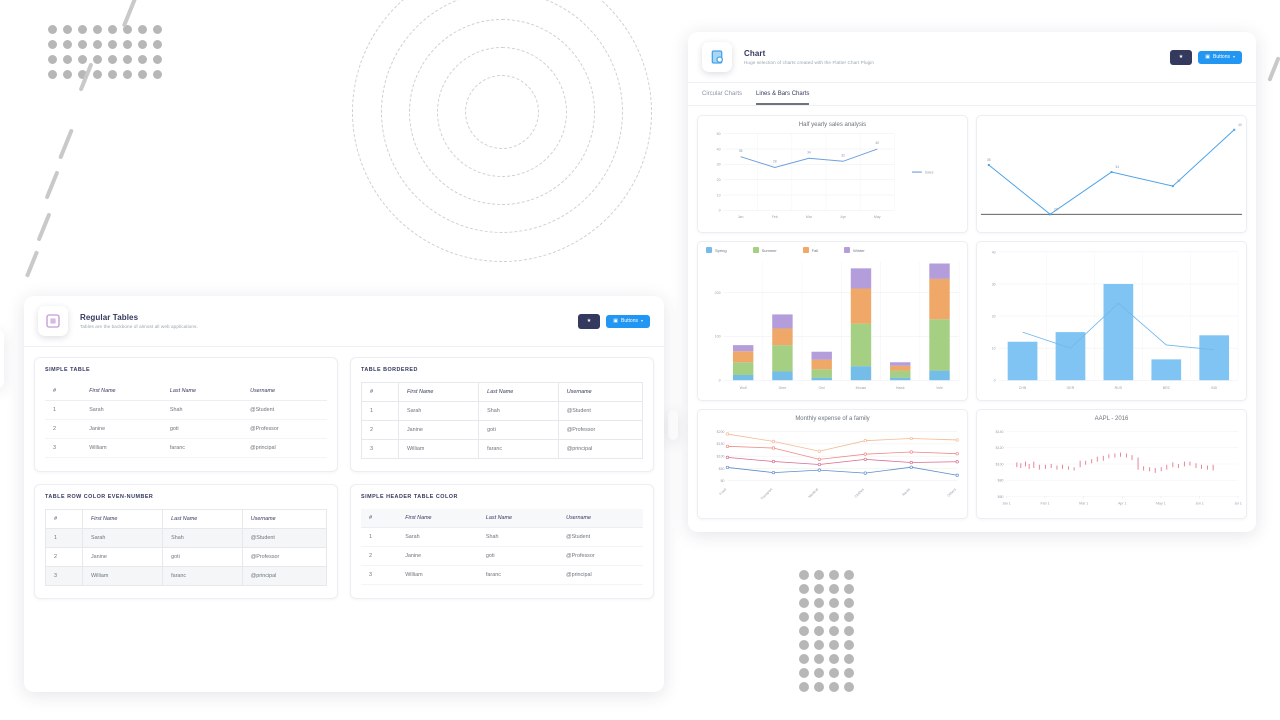 This screenshot has height=720, width=1280. What do you see at coordinates (1111, 321) in the screenshot?
I see `chart-country-bars-line: 0 10 20 30 40 CHN GER RUS BRZ IND` at bounding box center [1111, 321].